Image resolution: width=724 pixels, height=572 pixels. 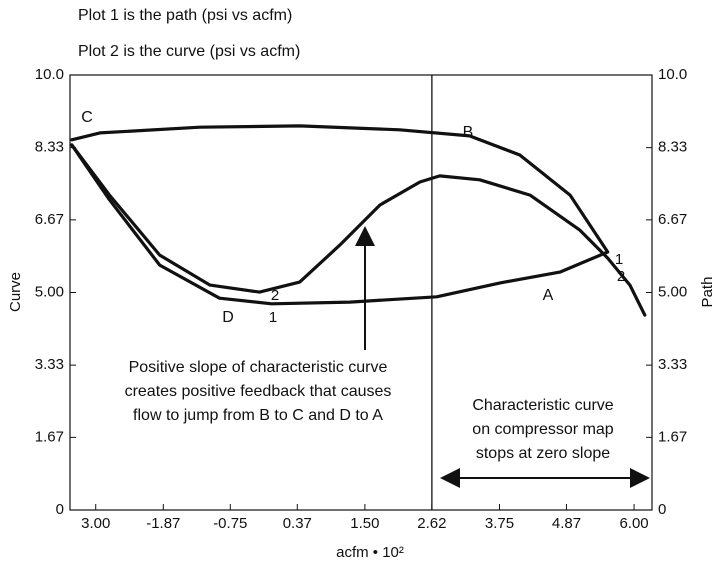 What do you see at coordinates (259, 379) in the screenshot?
I see `annotation-bg` at bounding box center [259, 379].